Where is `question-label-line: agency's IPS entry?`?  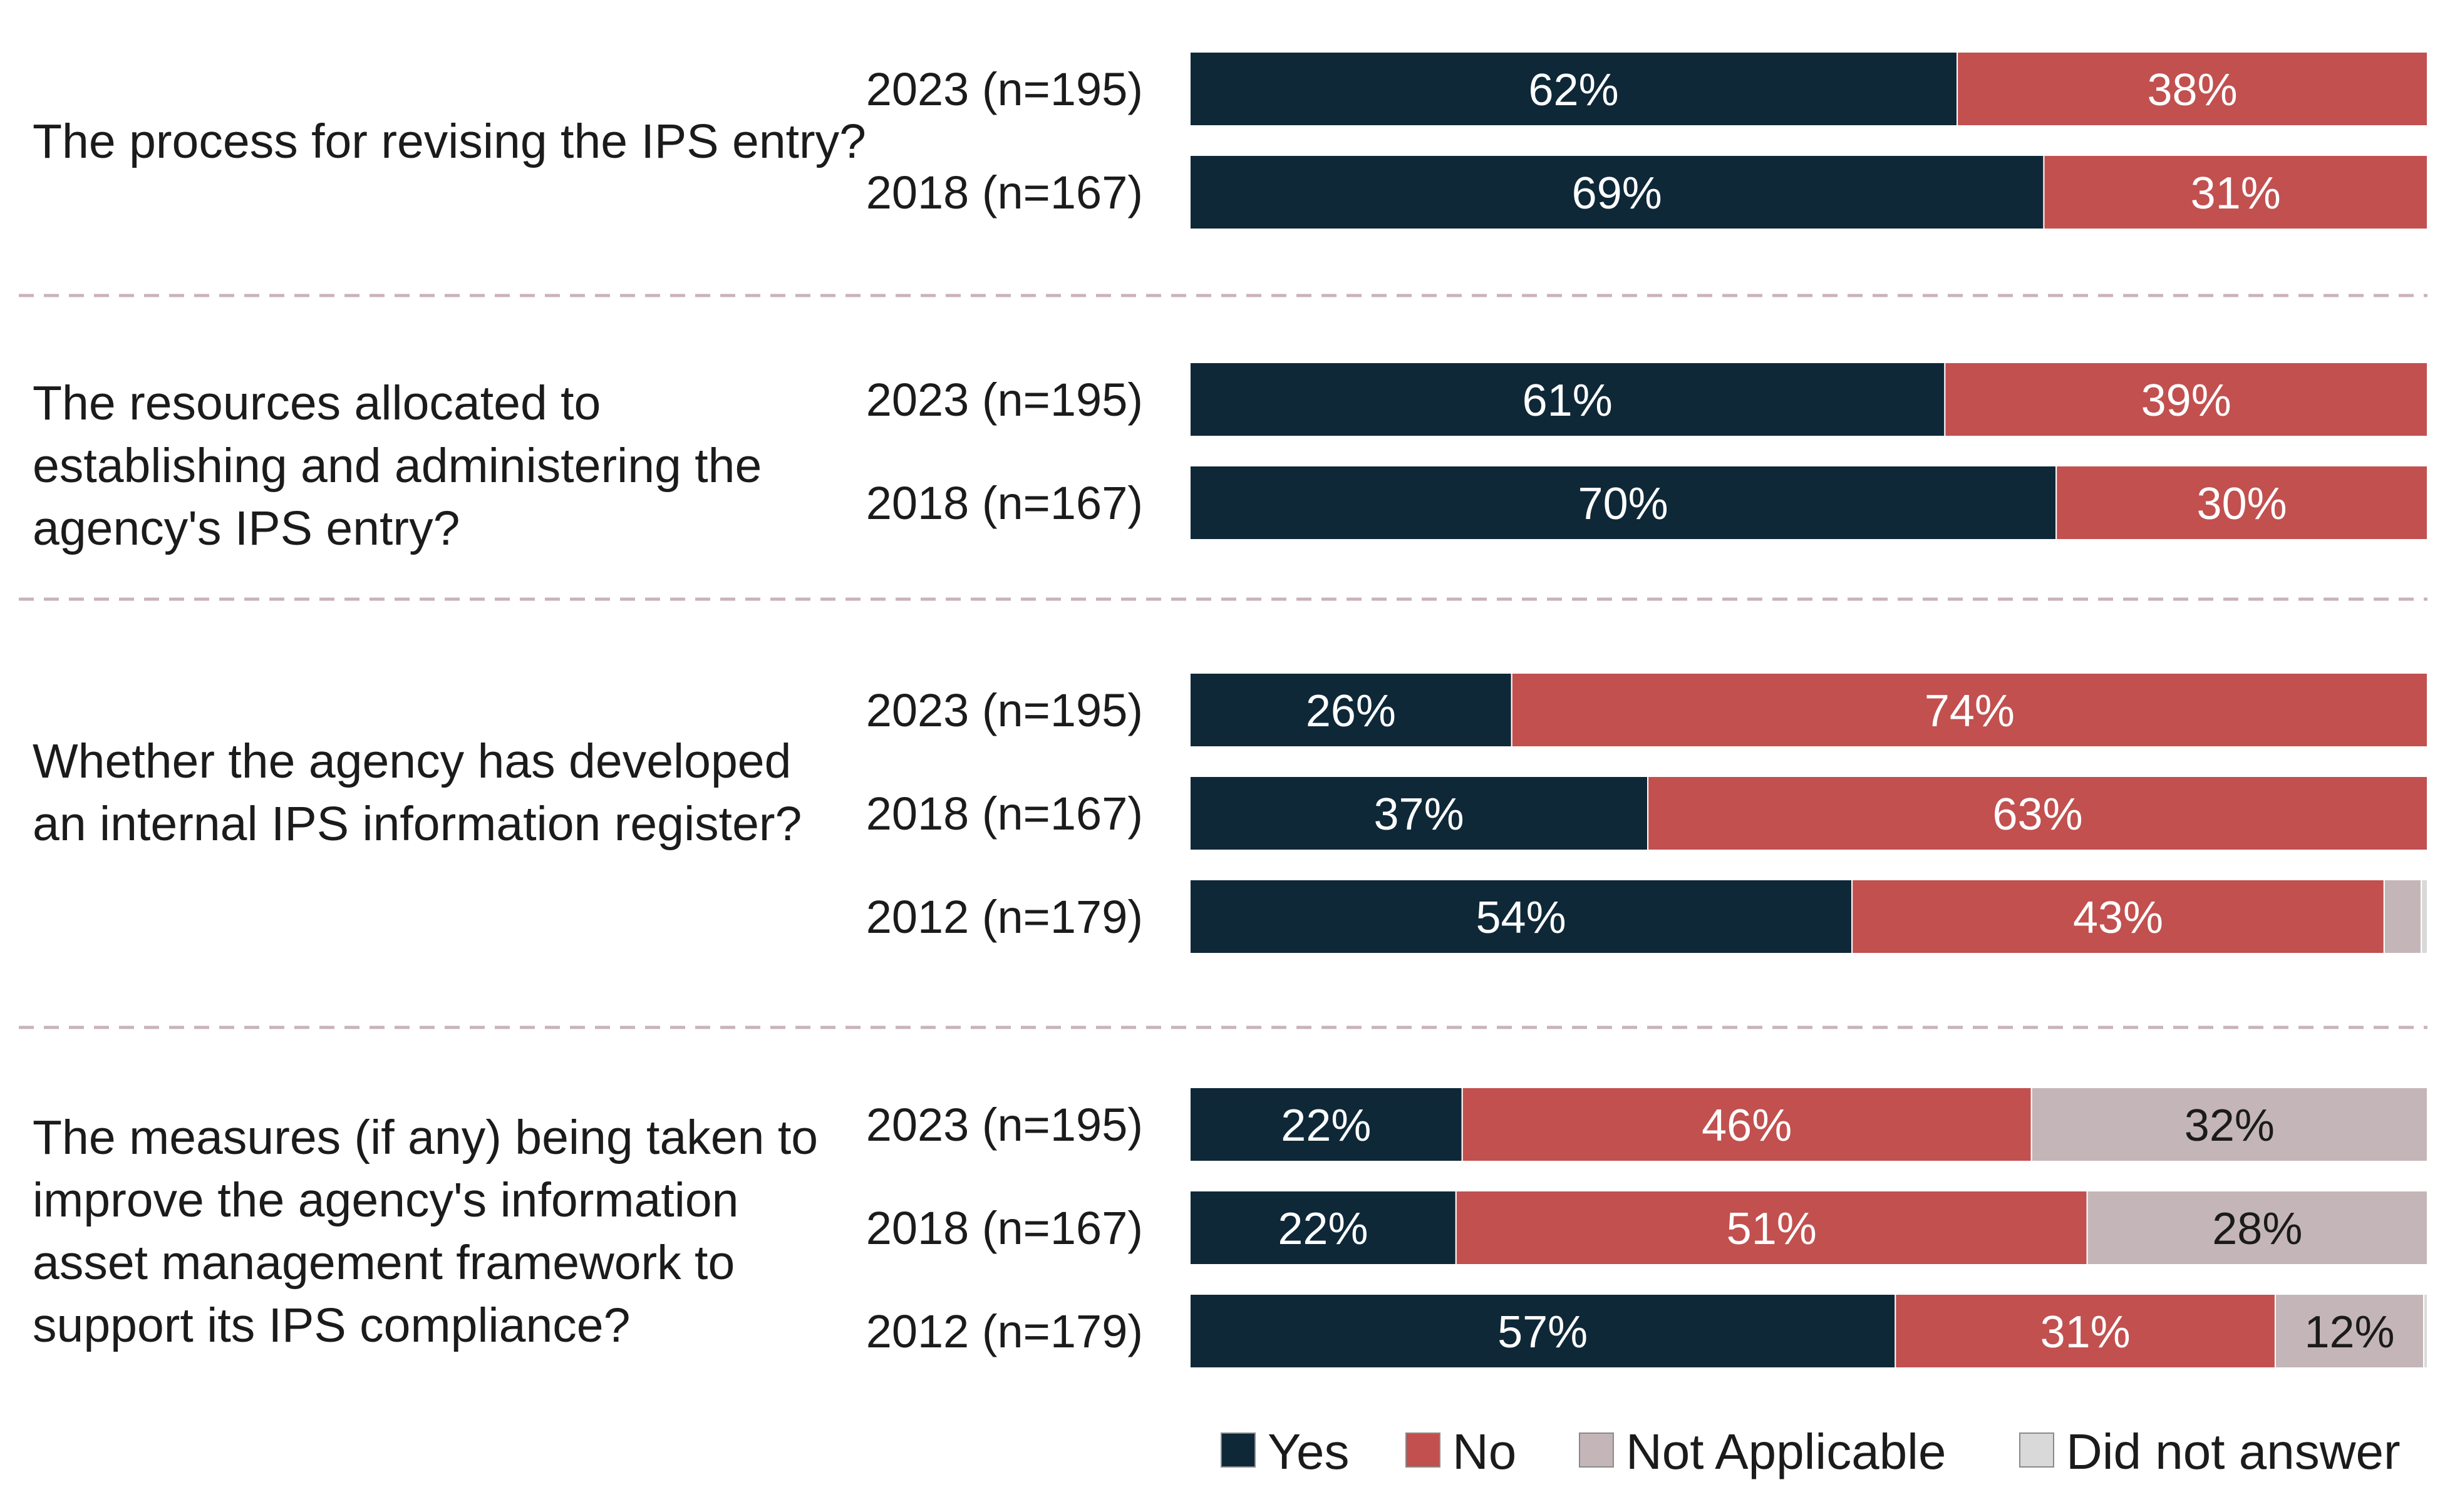
question-label-line: agency's IPS entry? is located at coordinates (246, 528).